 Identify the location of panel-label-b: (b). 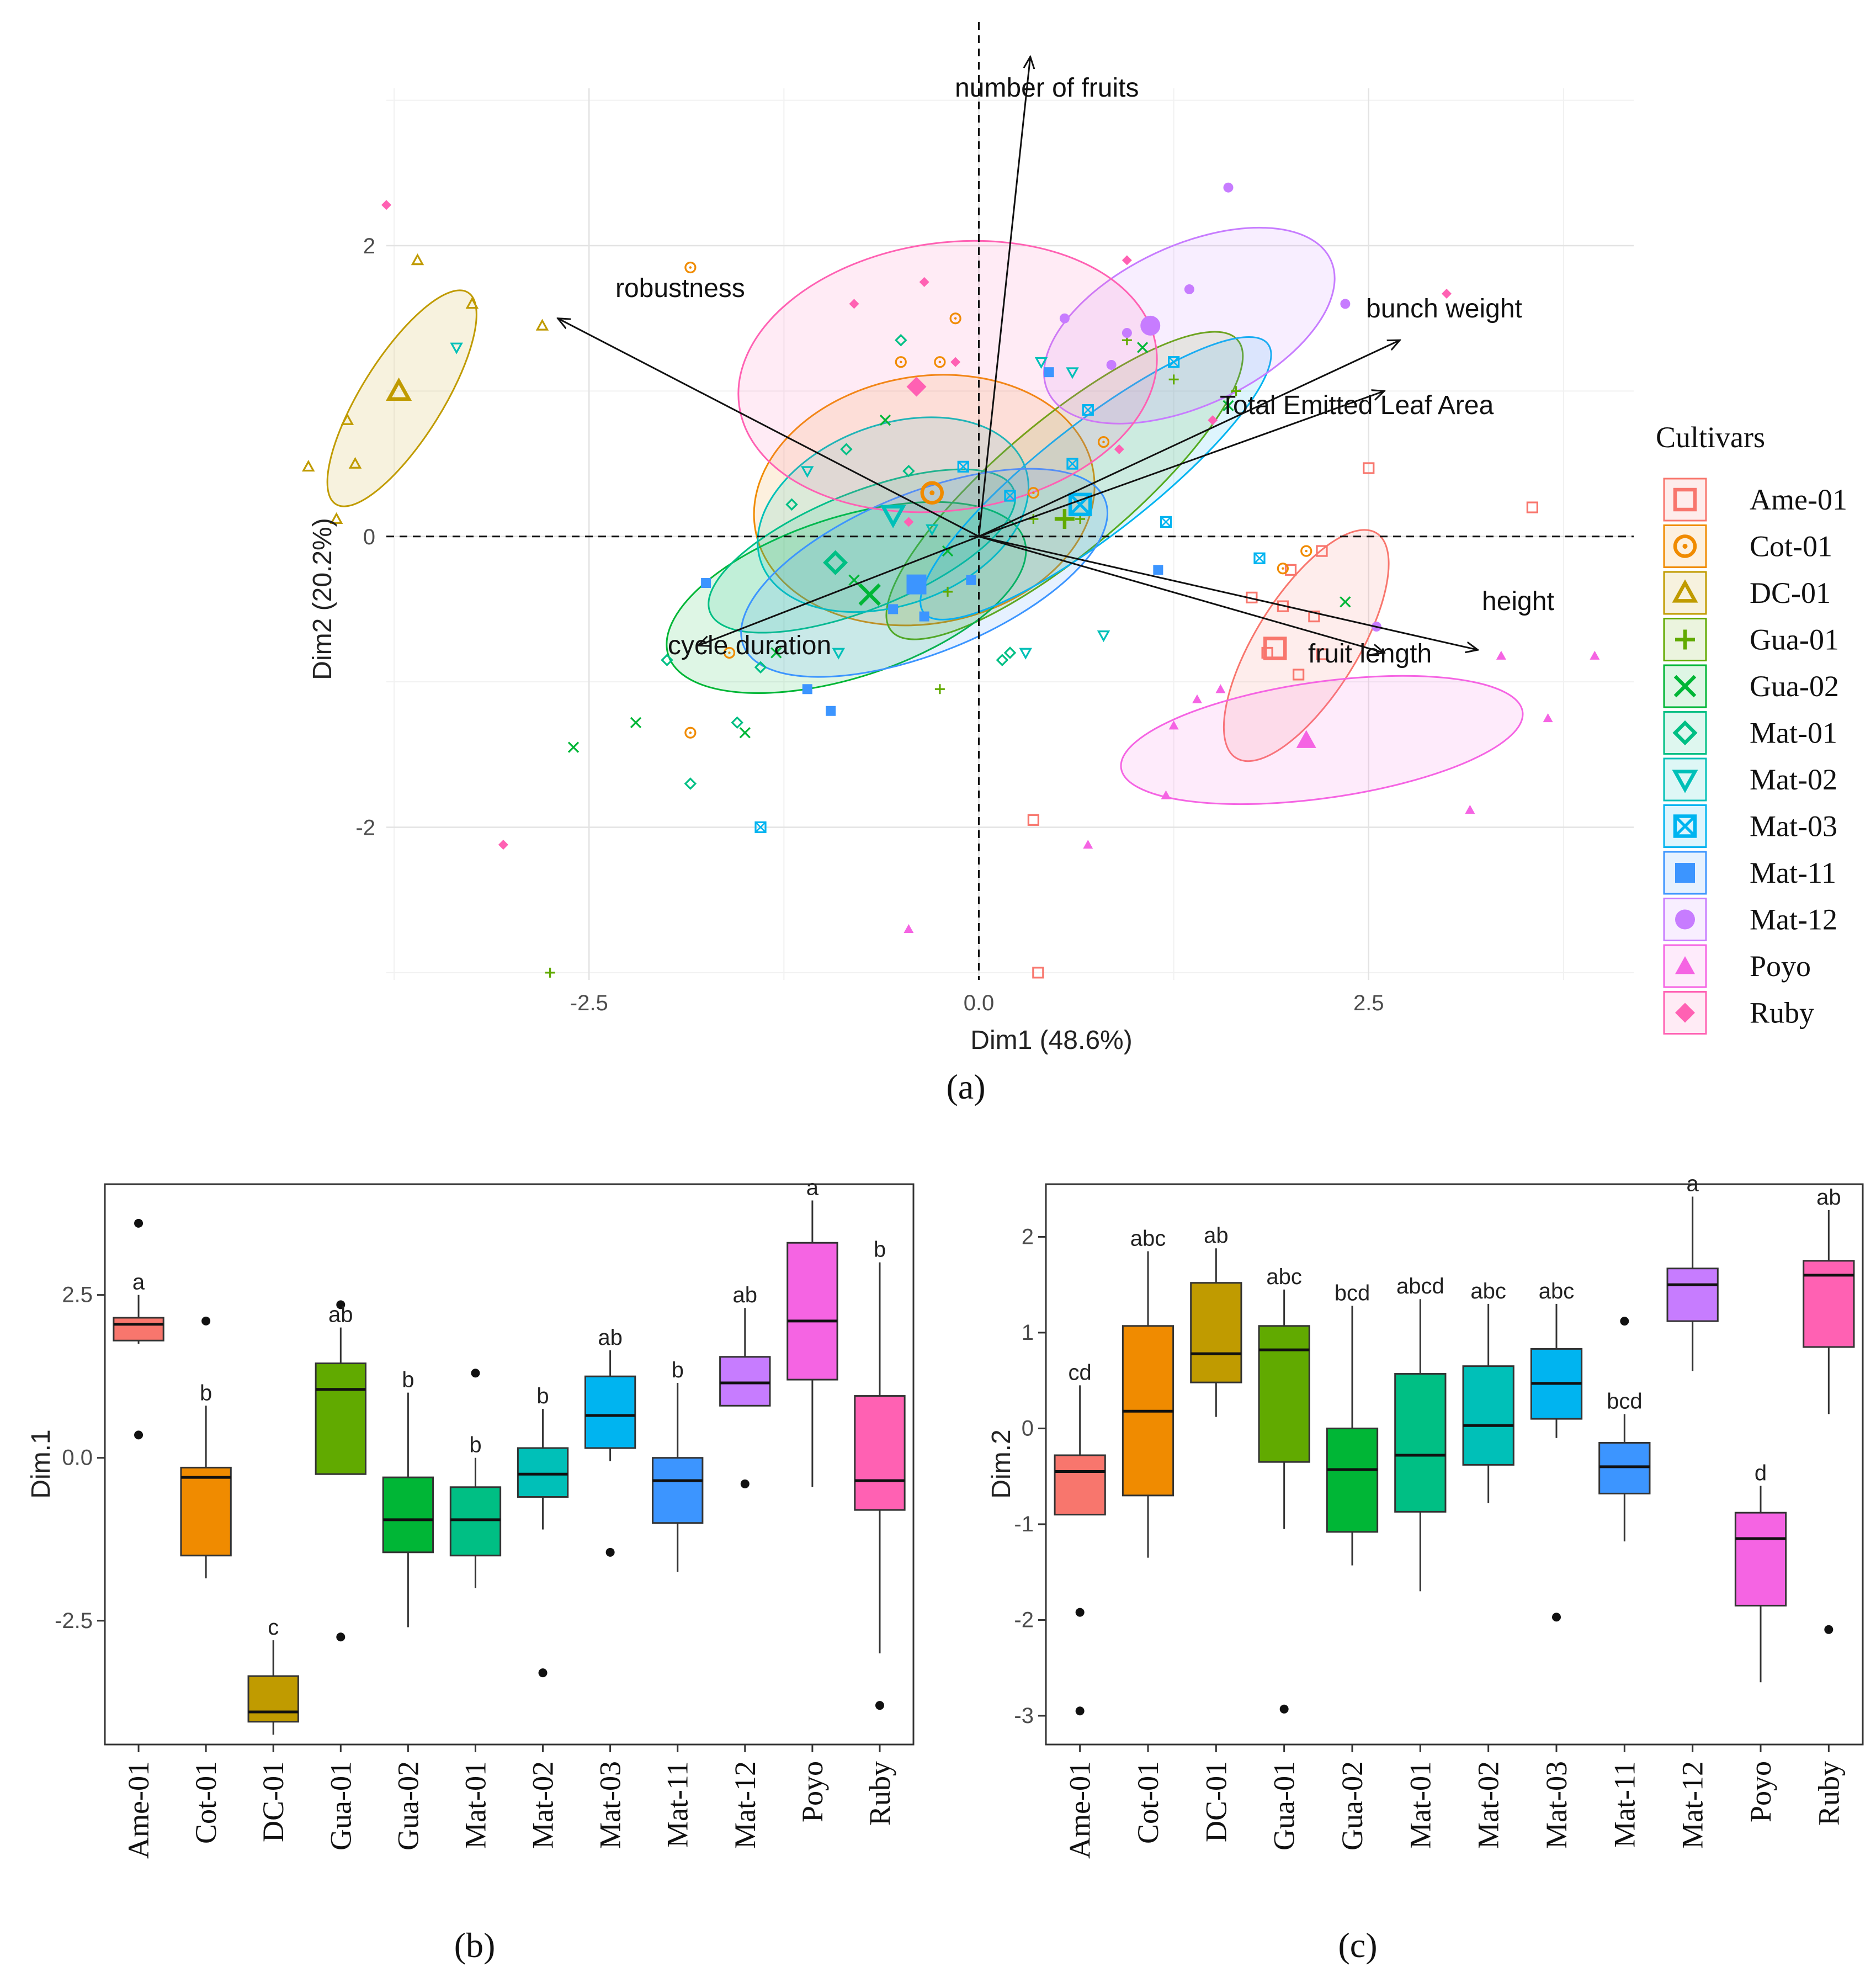
(475, 1945).